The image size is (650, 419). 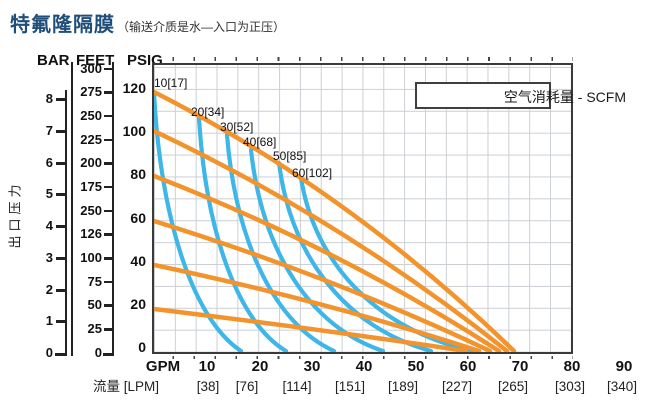 What do you see at coordinates (94, 304) in the screenshot?
I see `feet-tick-label: 50` at bounding box center [94, 304].